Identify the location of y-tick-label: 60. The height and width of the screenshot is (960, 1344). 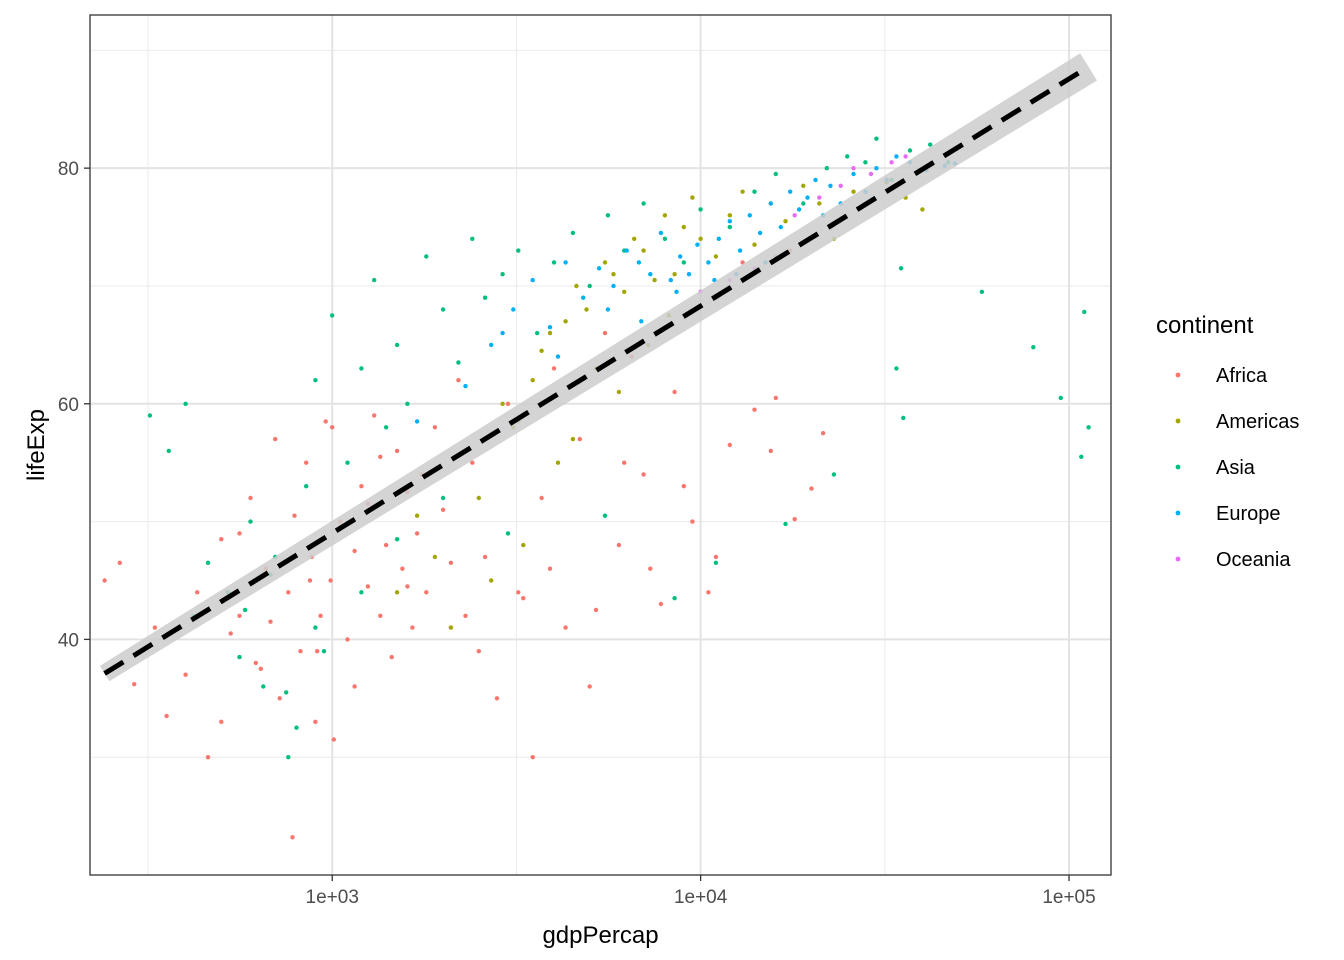
(68, 405).